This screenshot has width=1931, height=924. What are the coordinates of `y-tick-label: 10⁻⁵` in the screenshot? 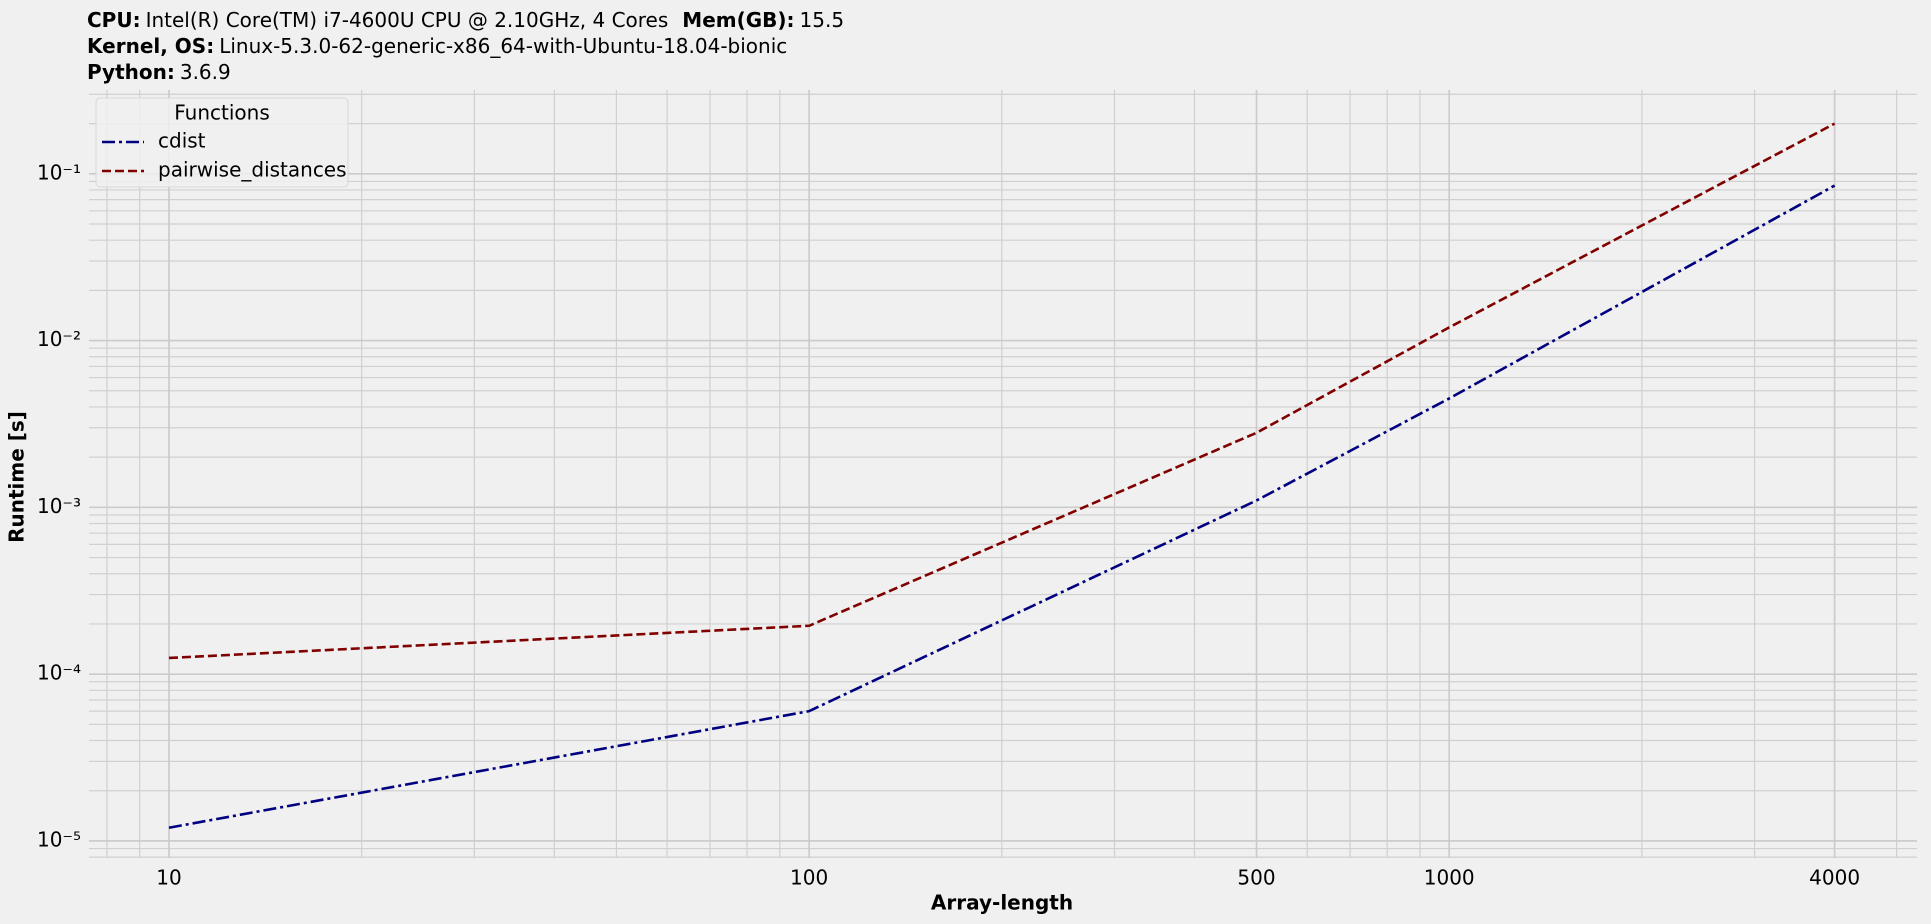 It's located at (59, 839).